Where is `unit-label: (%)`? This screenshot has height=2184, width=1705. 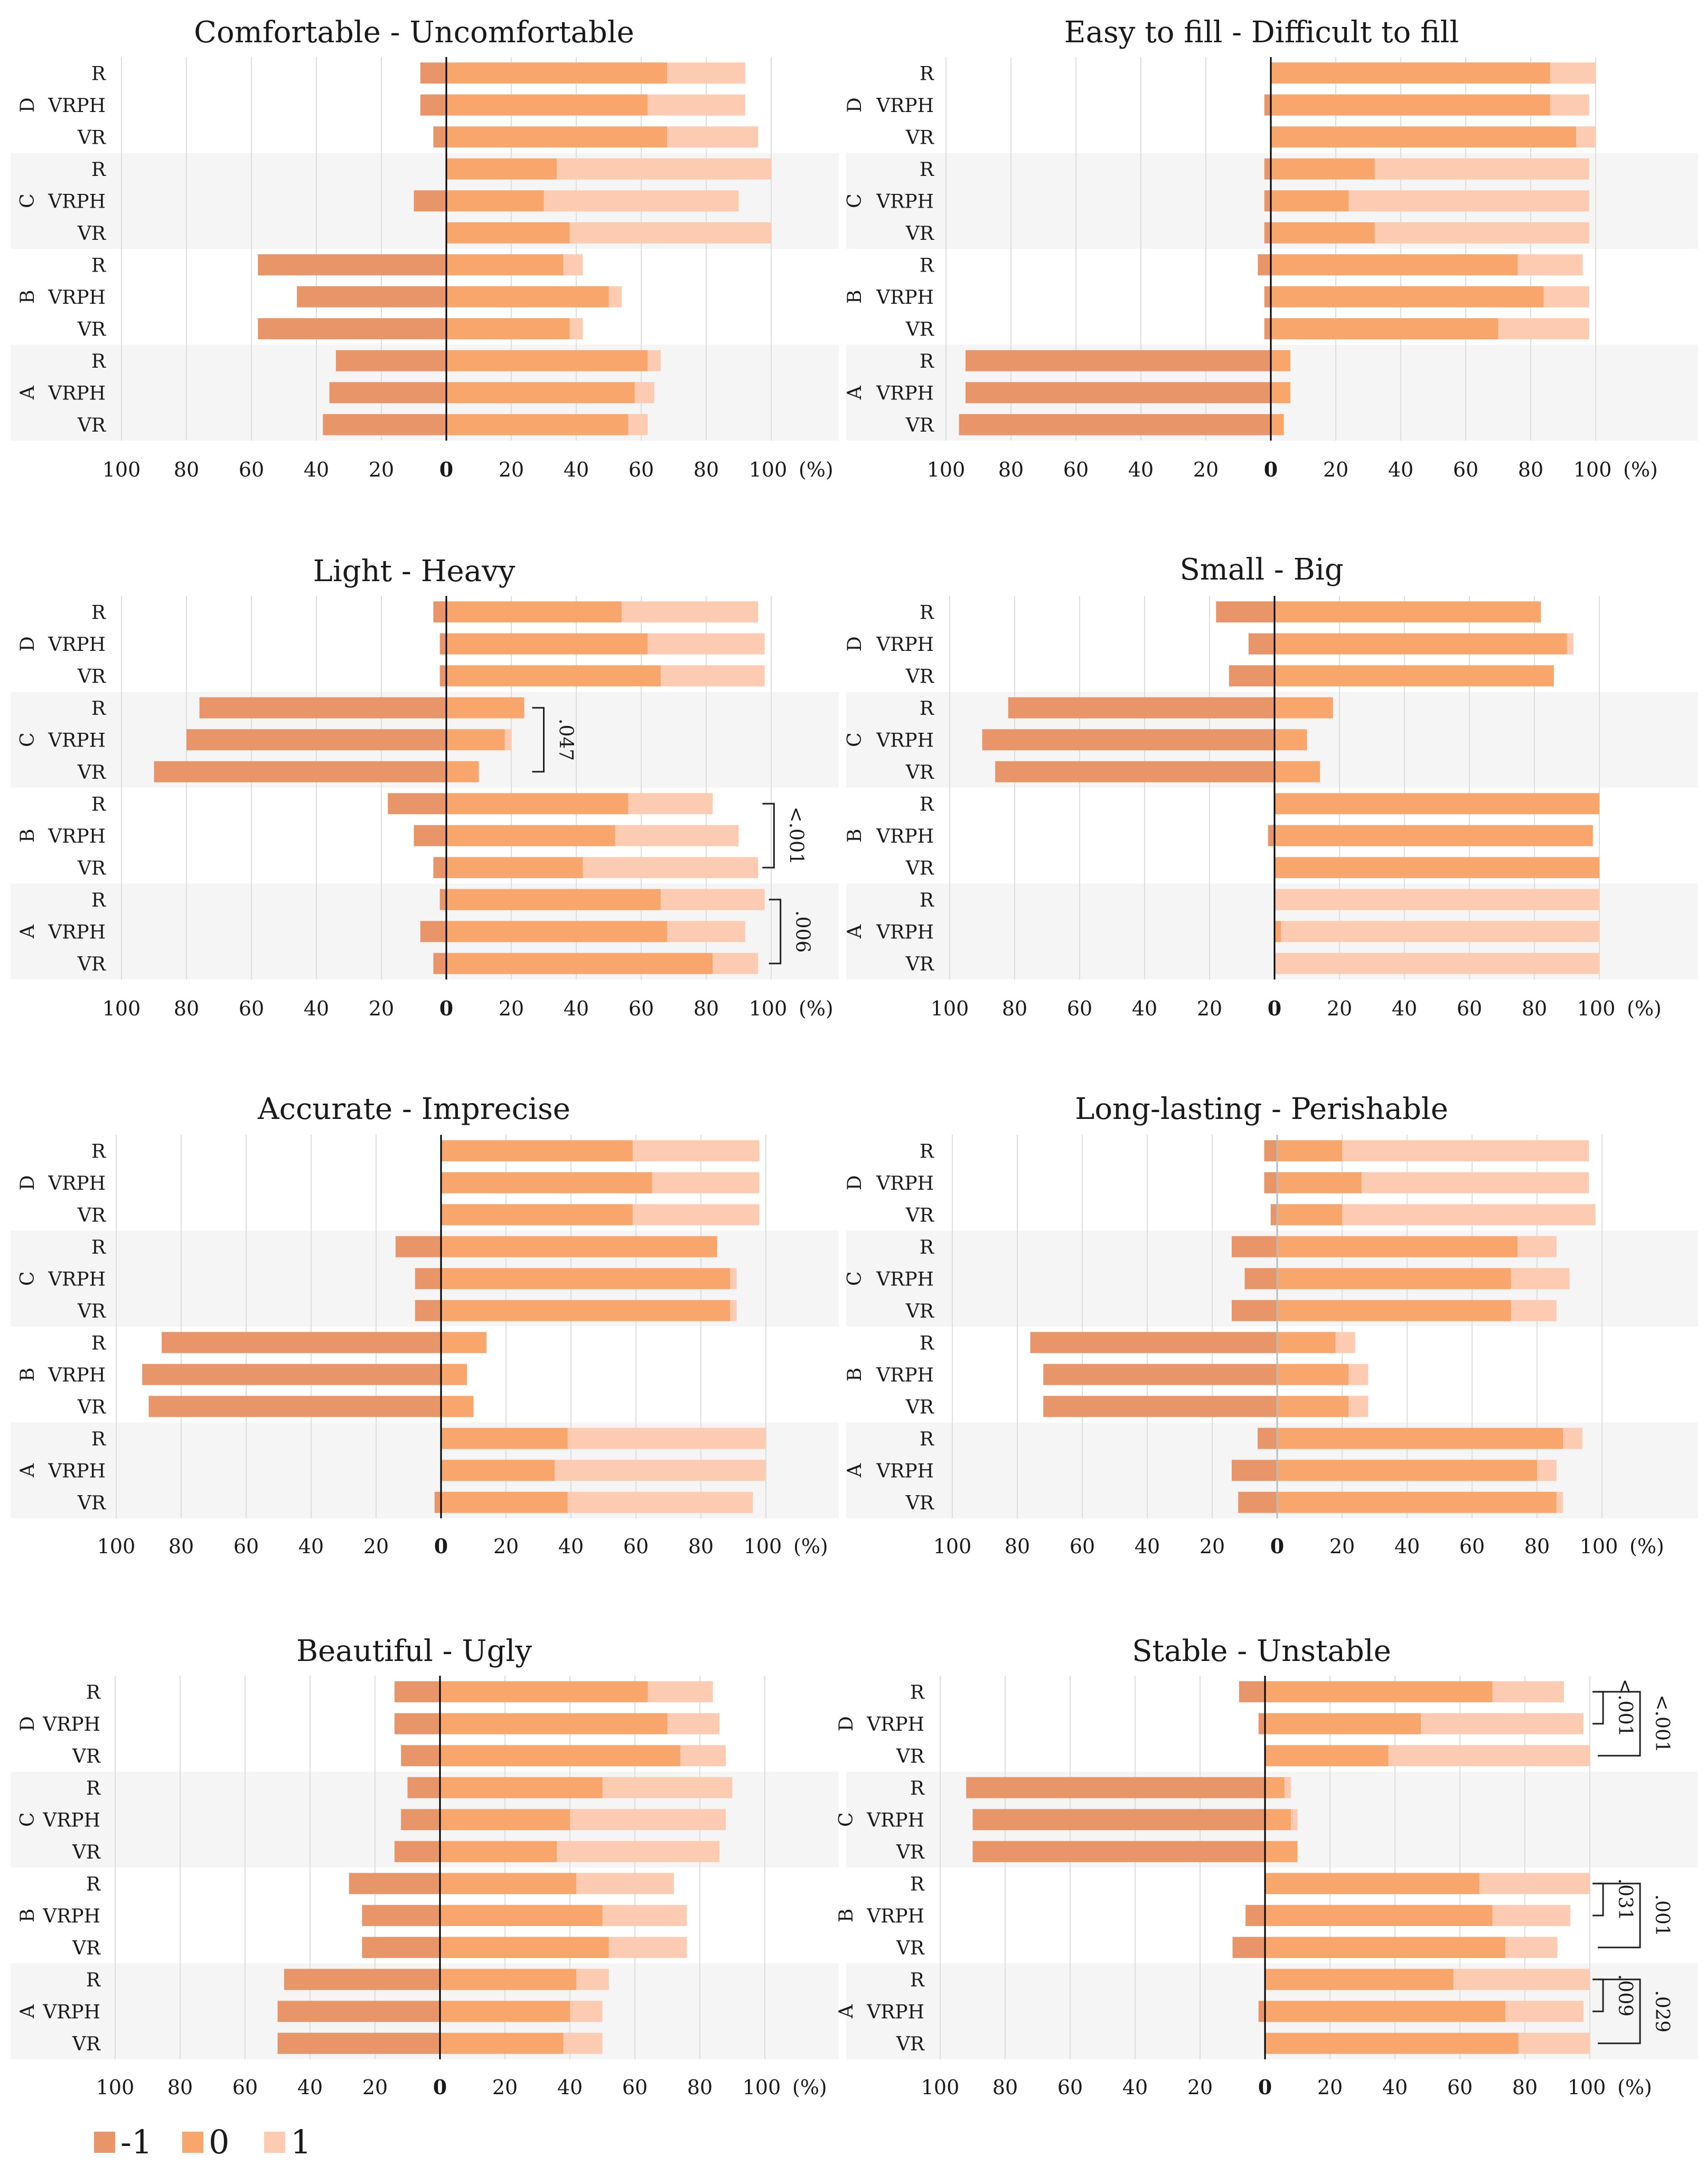 unit-label: (%) is located at coordinates (1644, 1008).